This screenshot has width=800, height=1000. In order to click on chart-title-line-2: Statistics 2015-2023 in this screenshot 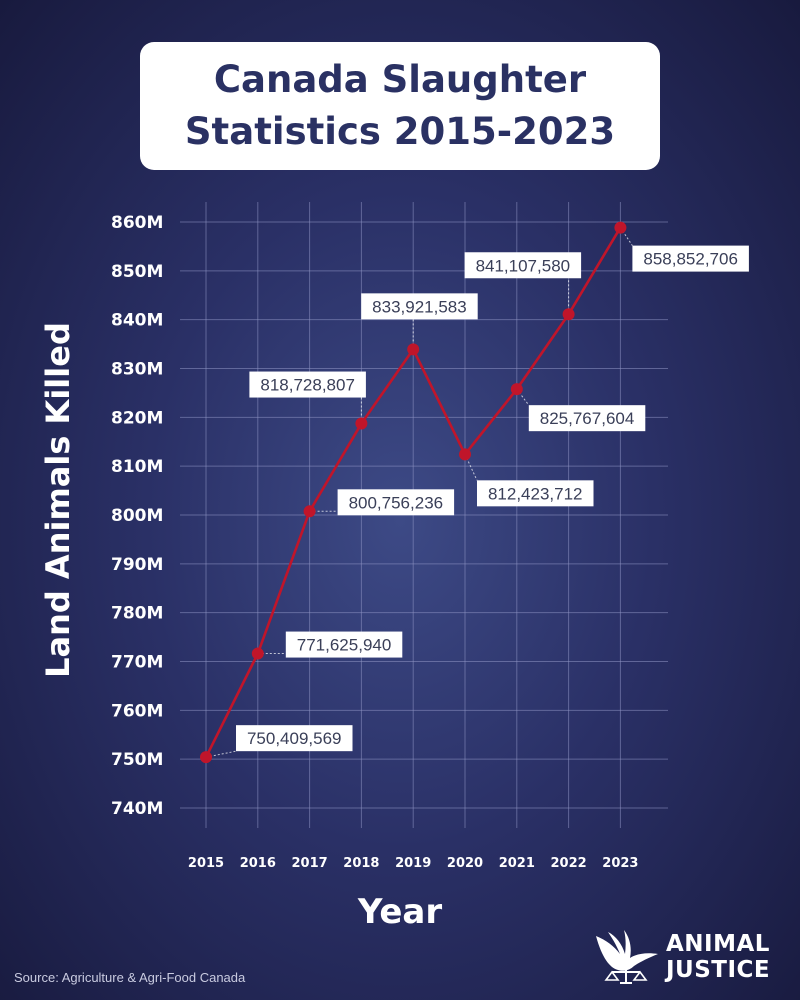, I will do `click(400, 131)`.